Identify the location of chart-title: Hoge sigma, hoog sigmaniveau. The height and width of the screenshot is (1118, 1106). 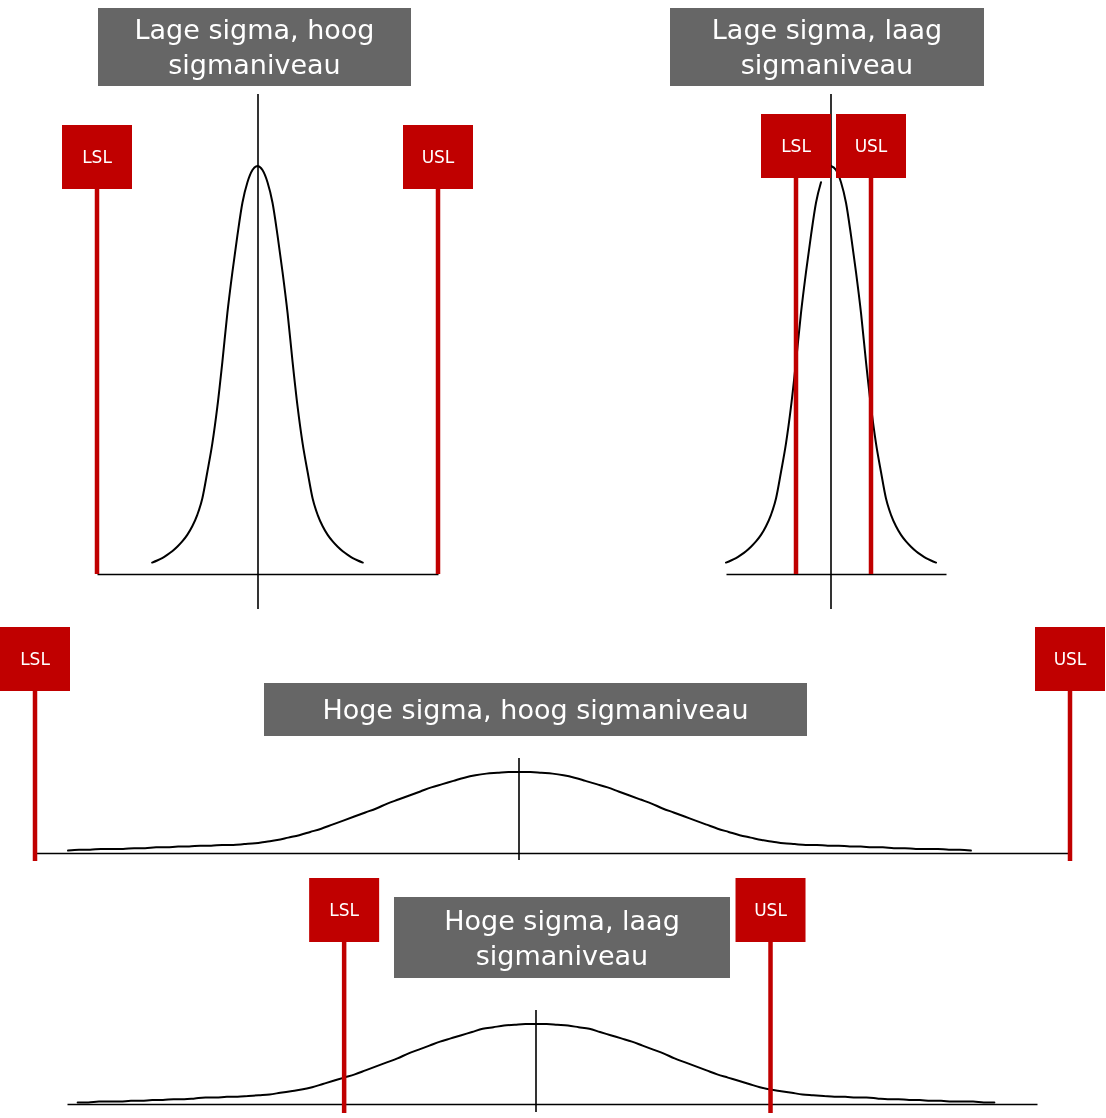
(535, 710).